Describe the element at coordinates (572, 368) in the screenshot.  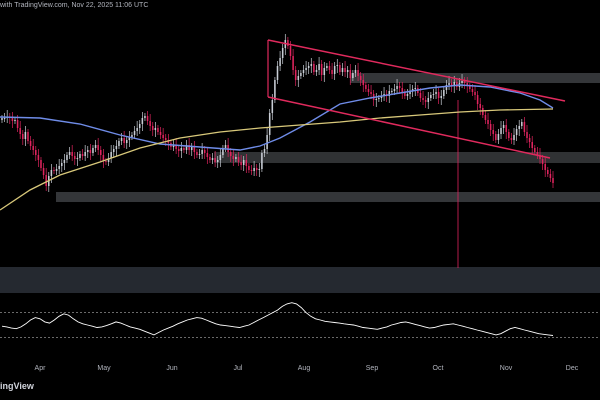
I see `x-tick-label: Dec` at that location.